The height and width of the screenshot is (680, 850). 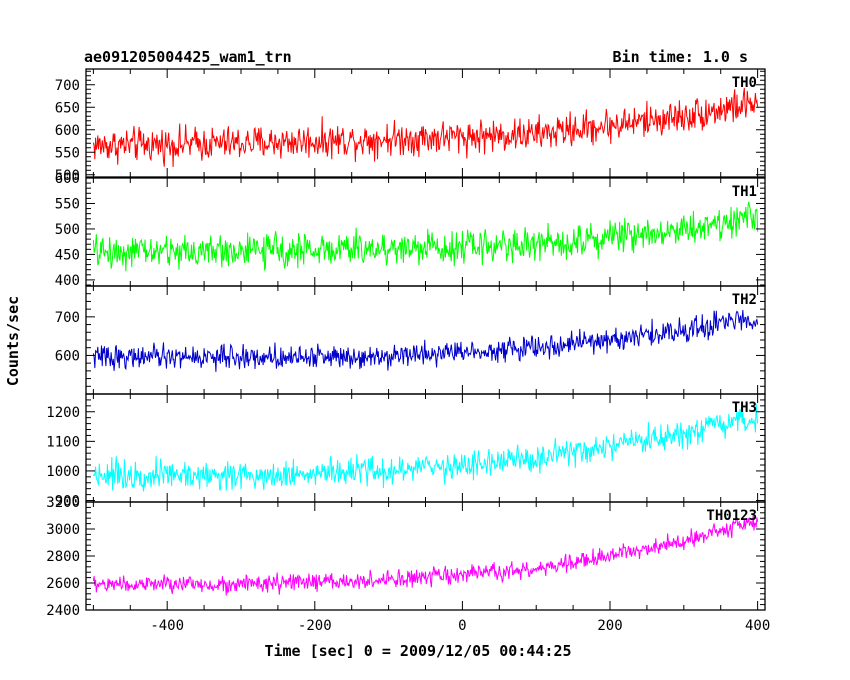 I want to click on x-tick-label: 0, so click(x=462, y=626).